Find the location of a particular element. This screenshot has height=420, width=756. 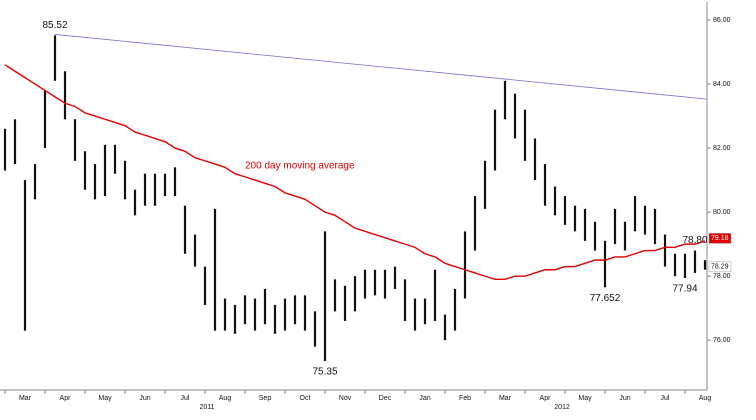

y-tick-label: 84.00 is located at coordinates (722, 84).